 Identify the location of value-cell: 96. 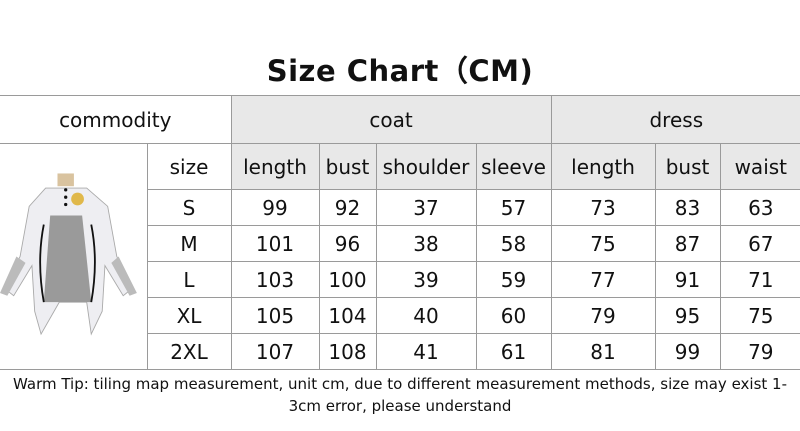
(347, 244).